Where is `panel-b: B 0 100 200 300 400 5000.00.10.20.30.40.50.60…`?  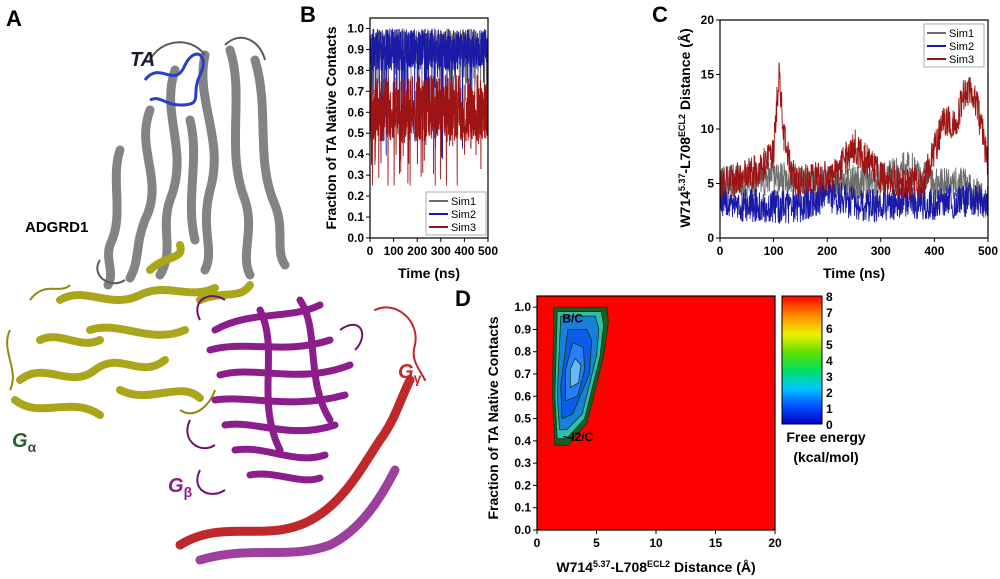
panel-b: B 0 100 200 300 400 5000.00.10.20.30.40.50.60… is located at coordinates (399, 141).